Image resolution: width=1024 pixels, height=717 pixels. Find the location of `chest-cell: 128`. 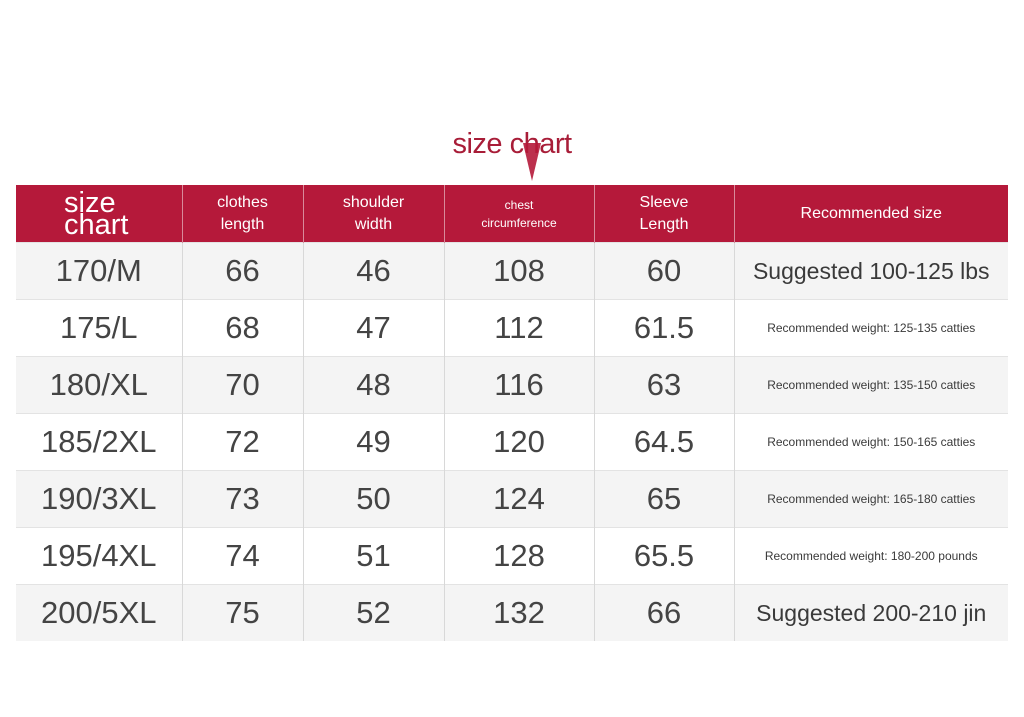

chest-cell: 128 is located at coordinates (518, 556).